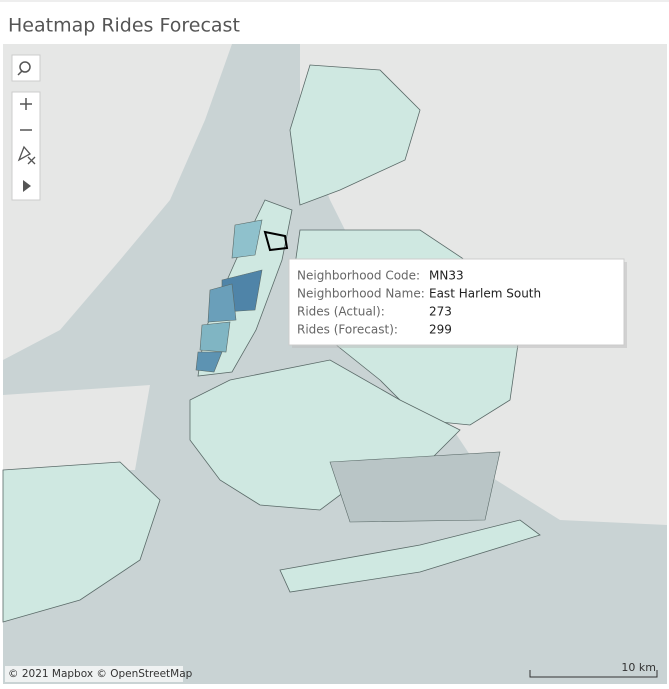 The image size is (669, 689). Describe the element at coordinates (26, 155) in the screenshot. I see `clear-selection-button` at that location.